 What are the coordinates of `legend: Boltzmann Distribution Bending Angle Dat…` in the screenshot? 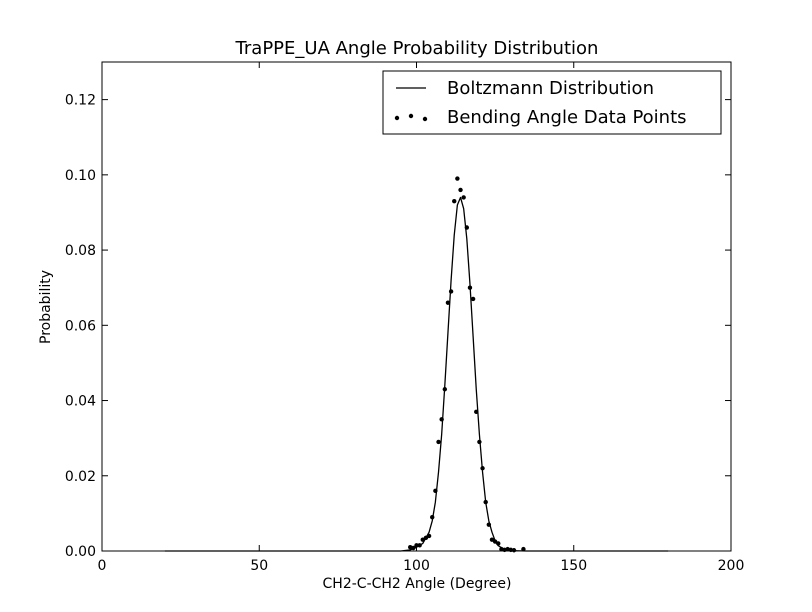 It's located at (552, 102).